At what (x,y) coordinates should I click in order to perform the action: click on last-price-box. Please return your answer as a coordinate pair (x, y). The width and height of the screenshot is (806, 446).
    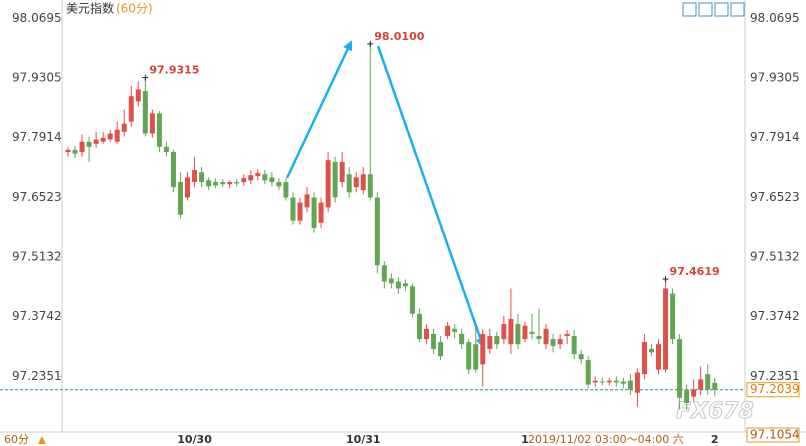
    Looking at the image, I should click on (773, 390).